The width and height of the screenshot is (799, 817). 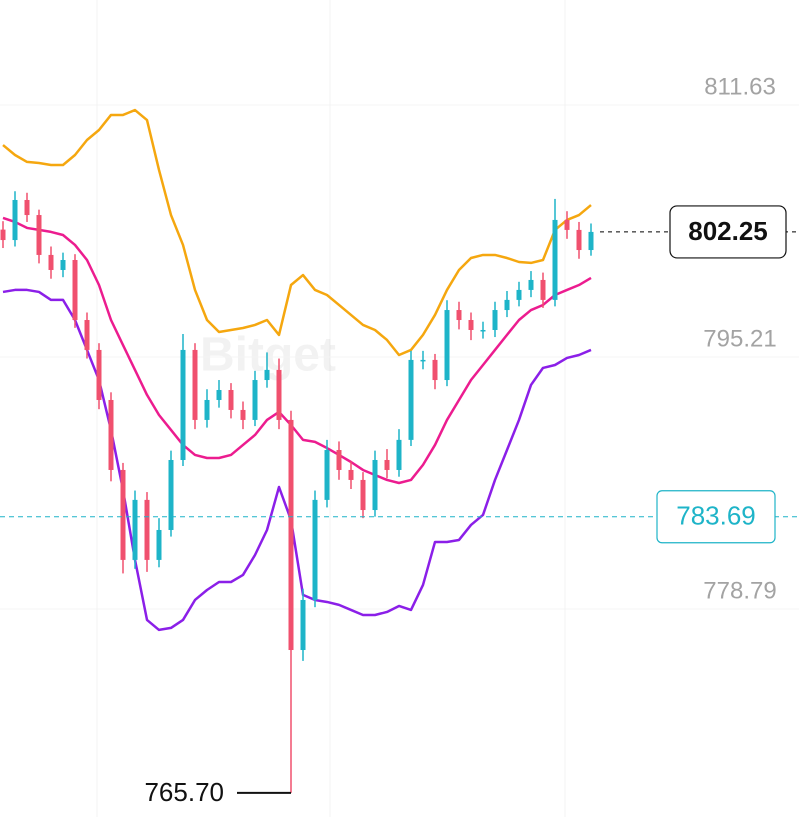 What do you see at coordinates (184, 792) in the screenshot?
I see `low-marker-label: 765.70` at bounding box center [184, 792].